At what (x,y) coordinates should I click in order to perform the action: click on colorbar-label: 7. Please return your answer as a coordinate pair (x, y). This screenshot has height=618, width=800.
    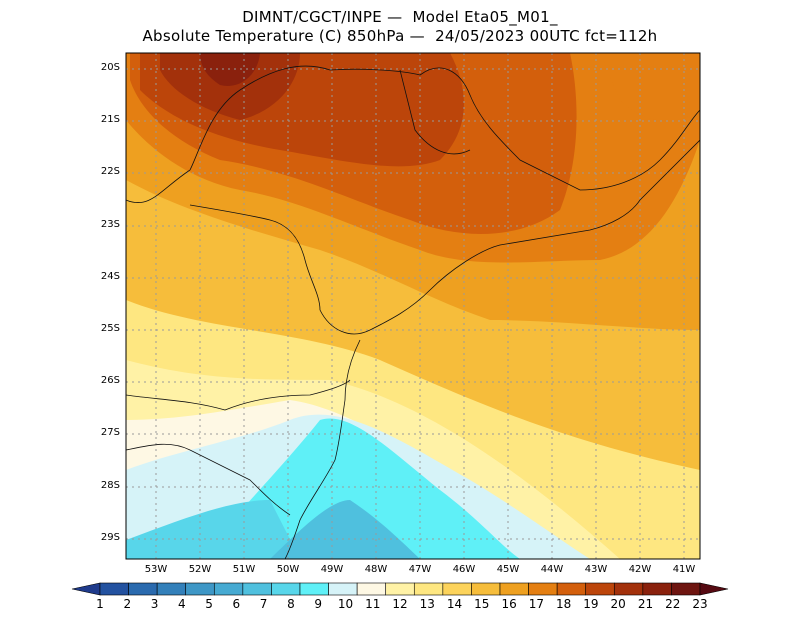
    Looking at the image, I should click on (263, 604).